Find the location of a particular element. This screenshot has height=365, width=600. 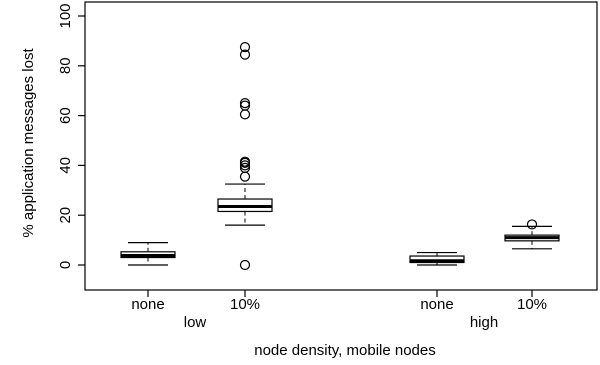

box-high-none is located at coordinates (437, 258).